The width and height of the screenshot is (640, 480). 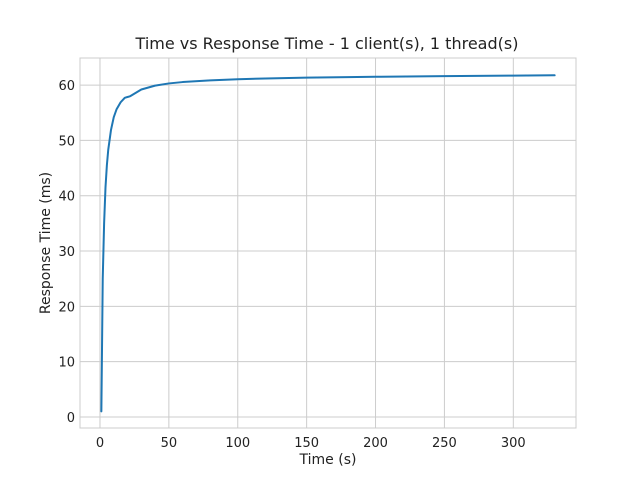 What do you see at coordinates (513, 443) in the screenshot?
I see `x-tick-label: 300` at bounding box center [513, 443].